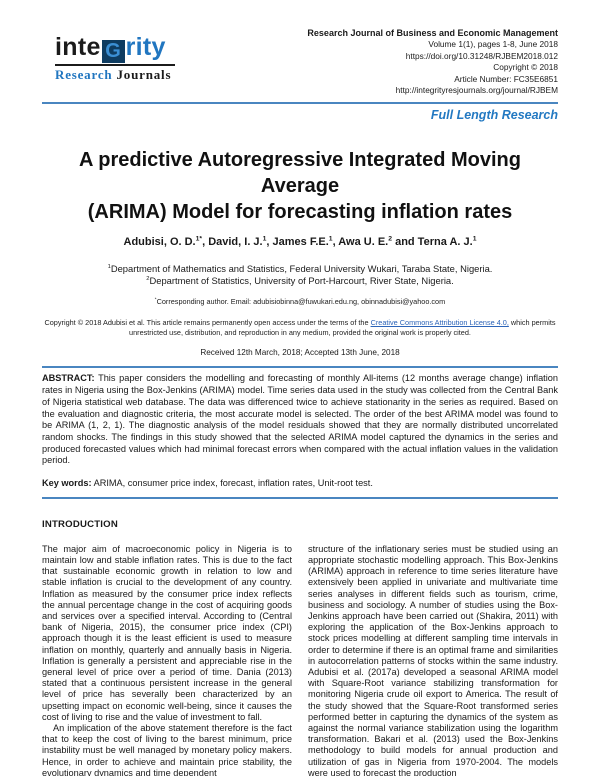 The image size is (600, 776). Describe the element at coordinates (493, 44) in the screenshot. I see `journal-volume-line: Volume 1(1), pages 1-8, June 2018` at that location.